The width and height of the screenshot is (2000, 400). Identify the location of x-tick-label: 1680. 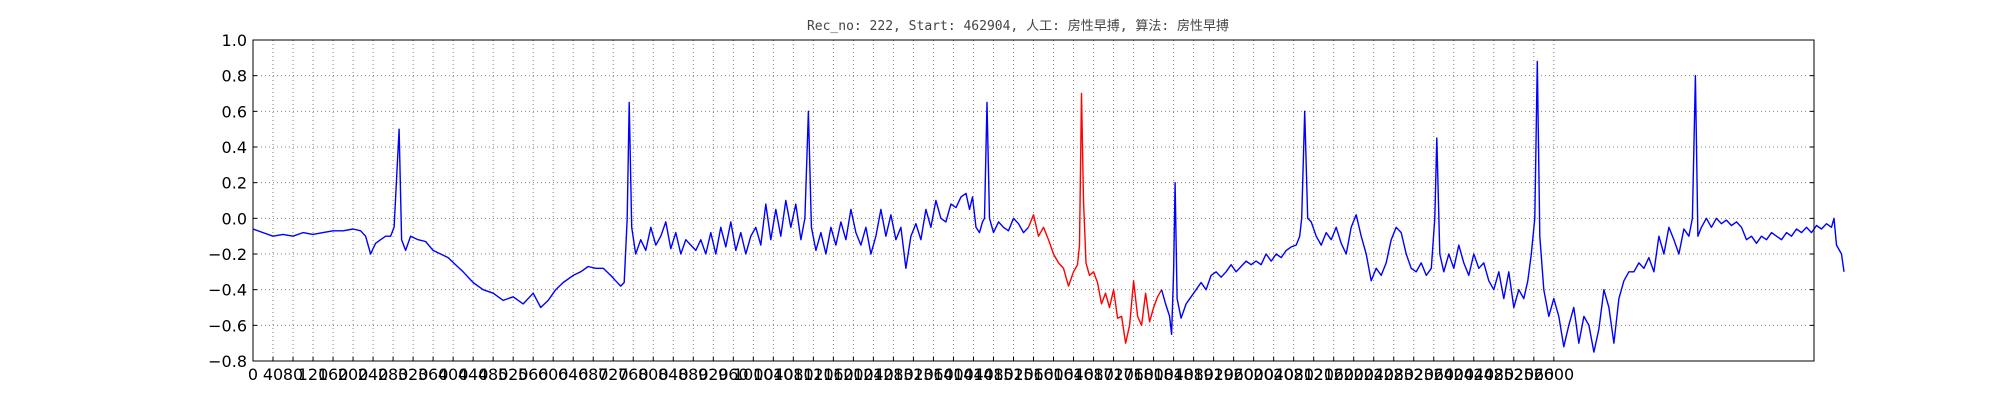
(1093, 374).